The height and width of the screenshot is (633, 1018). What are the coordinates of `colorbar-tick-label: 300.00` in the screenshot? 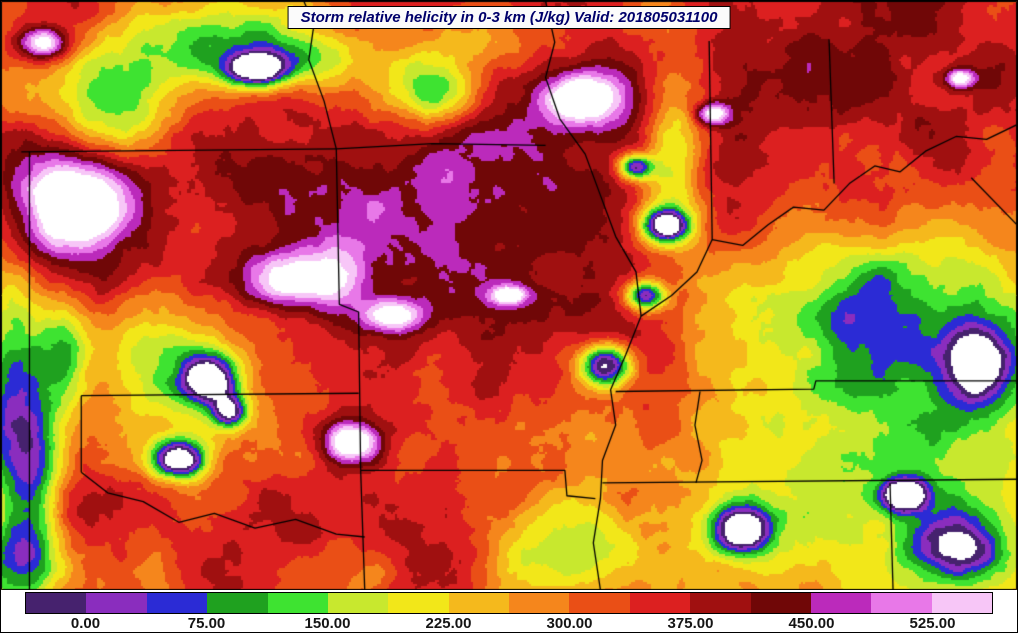 It's located at (569, 623).